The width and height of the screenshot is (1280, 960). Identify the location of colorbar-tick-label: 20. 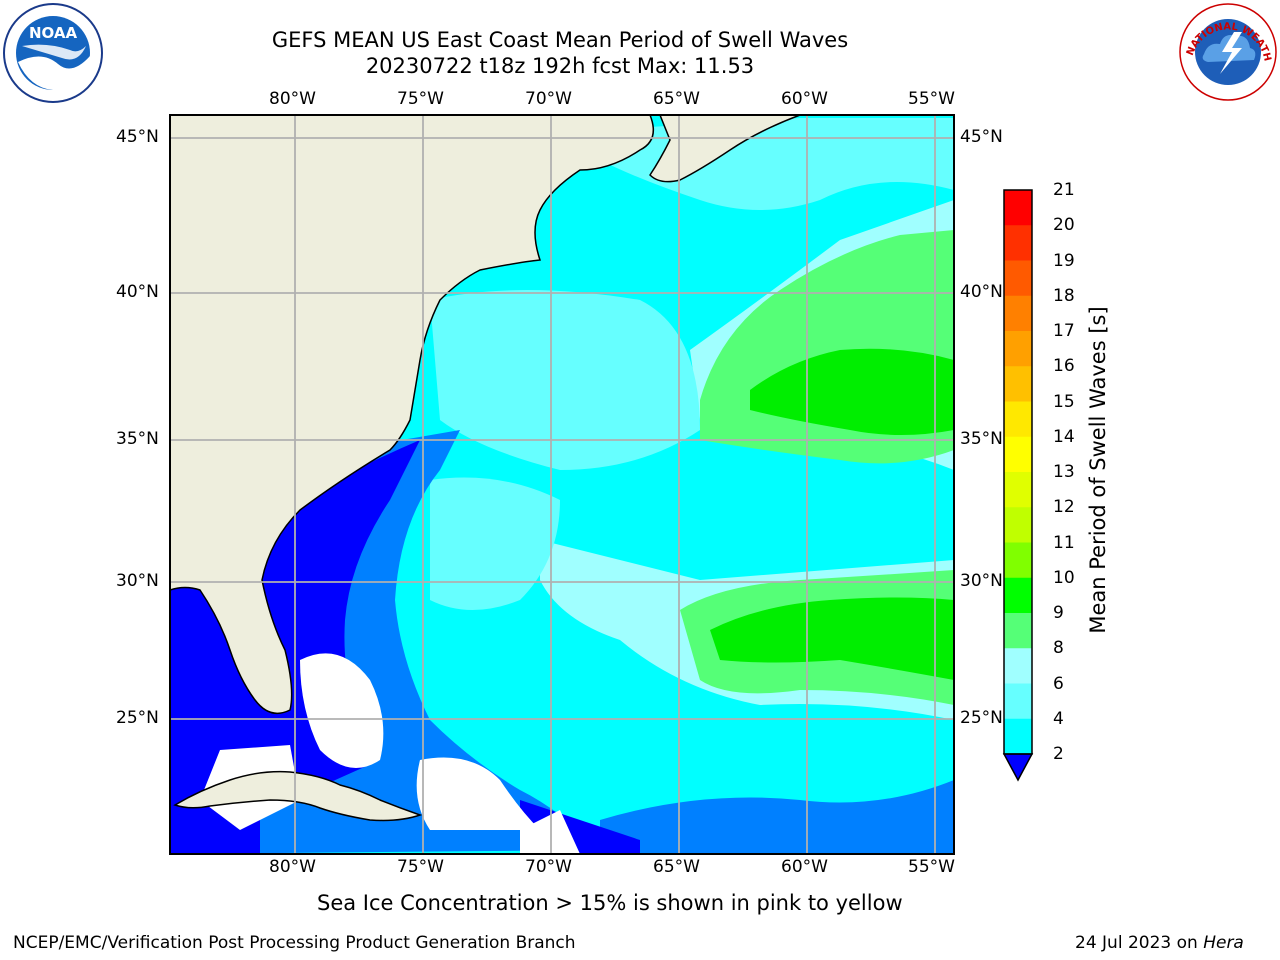
(1064, 225).